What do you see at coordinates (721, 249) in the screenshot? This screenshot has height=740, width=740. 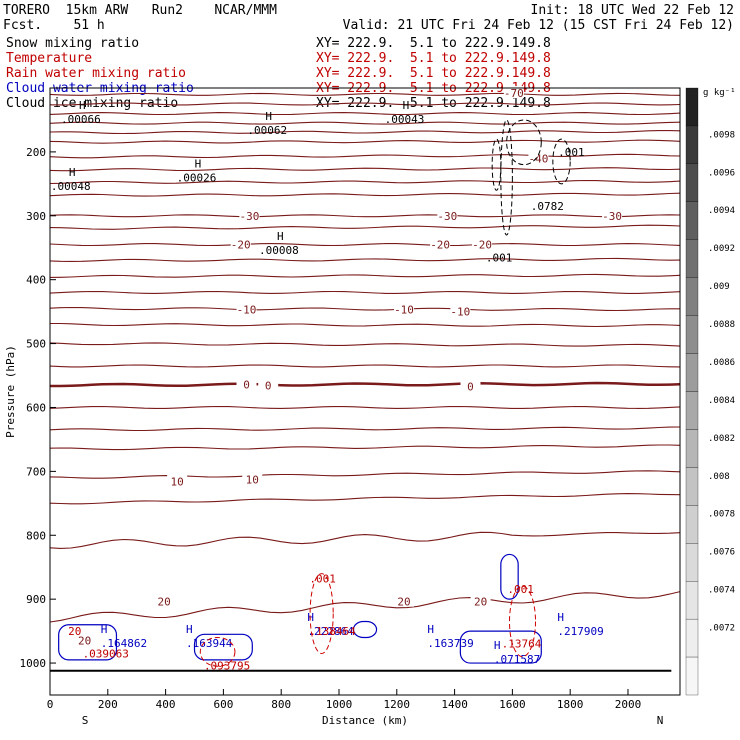 I see `colorbar-tick-label: .0092` at bounding box center [721, 249].